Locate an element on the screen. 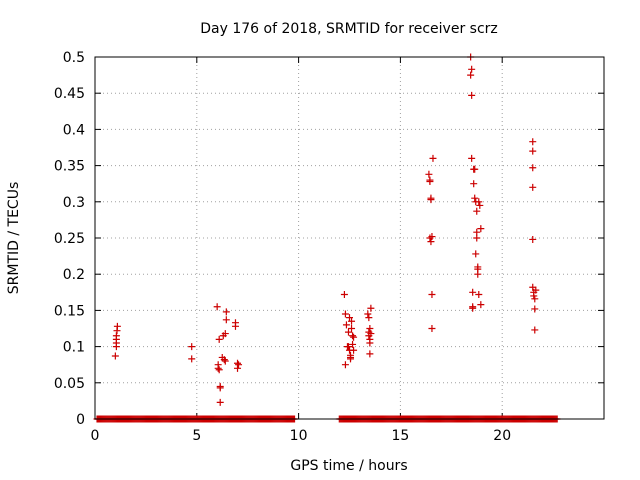 The height and width of the screenshot is (480, 640). y-tick-label: 0.5 is located at coordinates (74, 58).